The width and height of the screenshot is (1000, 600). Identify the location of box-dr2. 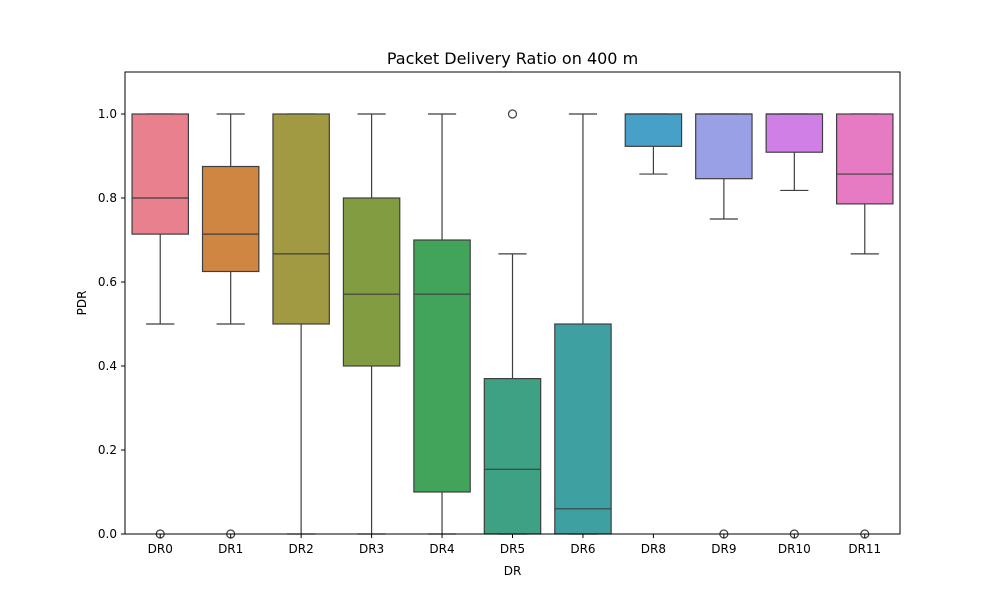
(301, 324).